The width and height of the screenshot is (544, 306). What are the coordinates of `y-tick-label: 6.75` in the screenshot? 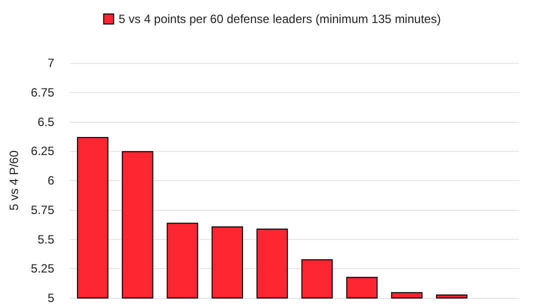 It's located at (42, 92).